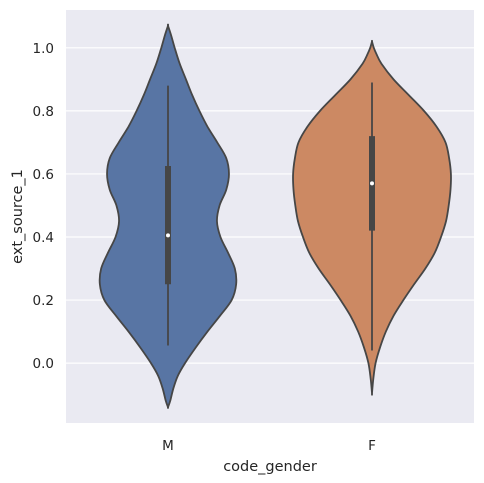 The height and width of the screenshot is (483, 484). Describe the element at coordinates (43, 112) in the screenshot. I see `y-tick-label: 0.8` at that location.